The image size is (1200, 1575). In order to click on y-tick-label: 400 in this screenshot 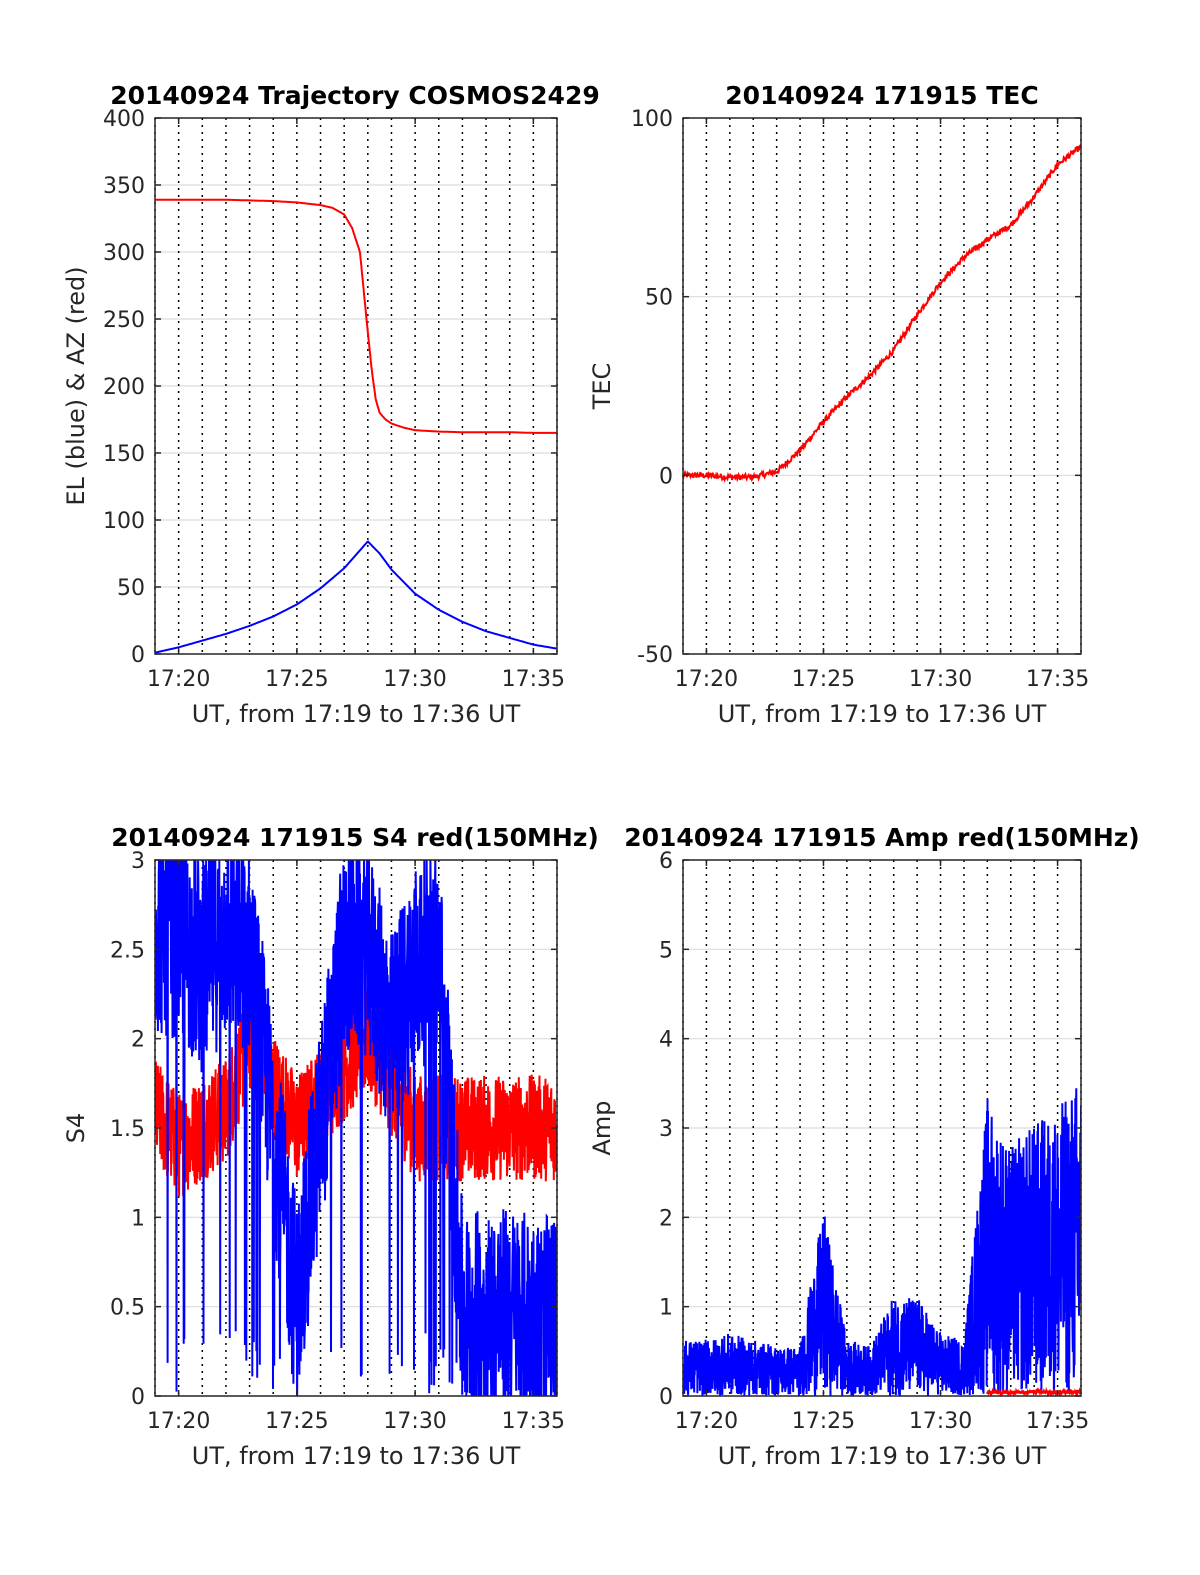, I will do `click(124, 119)`.